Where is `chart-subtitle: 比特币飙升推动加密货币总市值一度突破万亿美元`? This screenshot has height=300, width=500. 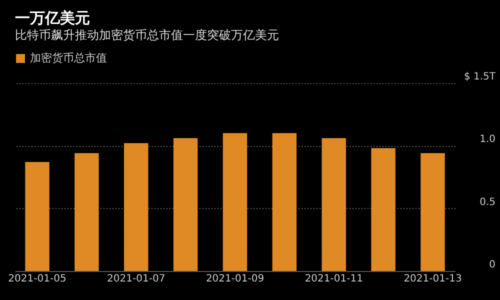
chart-subtitle: 比特币飙升推动加密货币总市值一度突破万亿美元 is located at coordinates (147, 35).